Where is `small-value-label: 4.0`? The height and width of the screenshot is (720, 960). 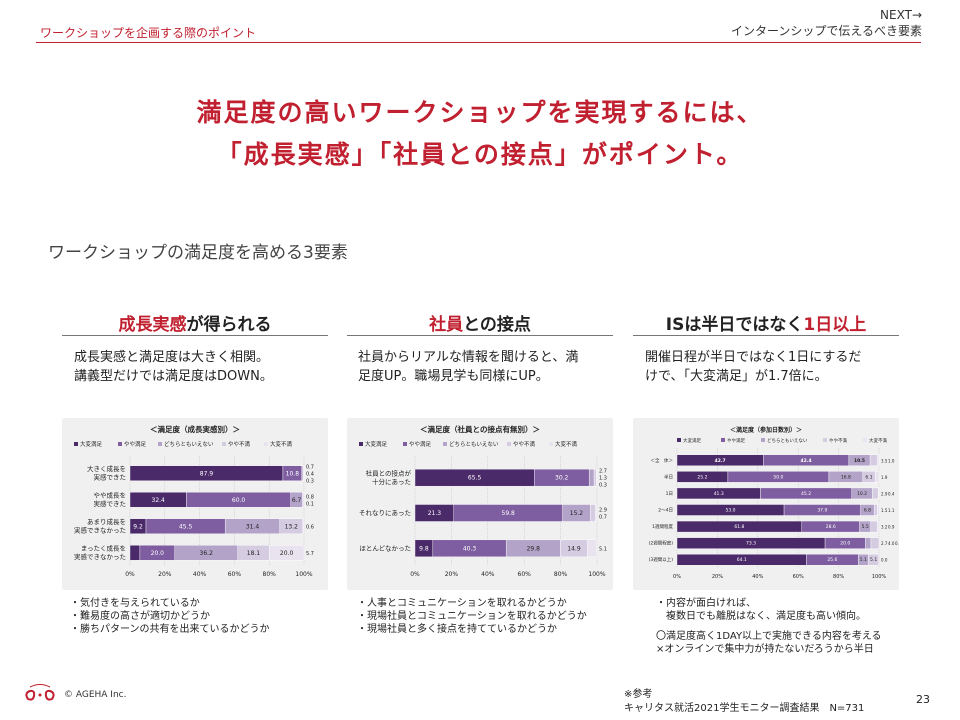
small-value-label: 4.0 is located at coordinates (891, 543).